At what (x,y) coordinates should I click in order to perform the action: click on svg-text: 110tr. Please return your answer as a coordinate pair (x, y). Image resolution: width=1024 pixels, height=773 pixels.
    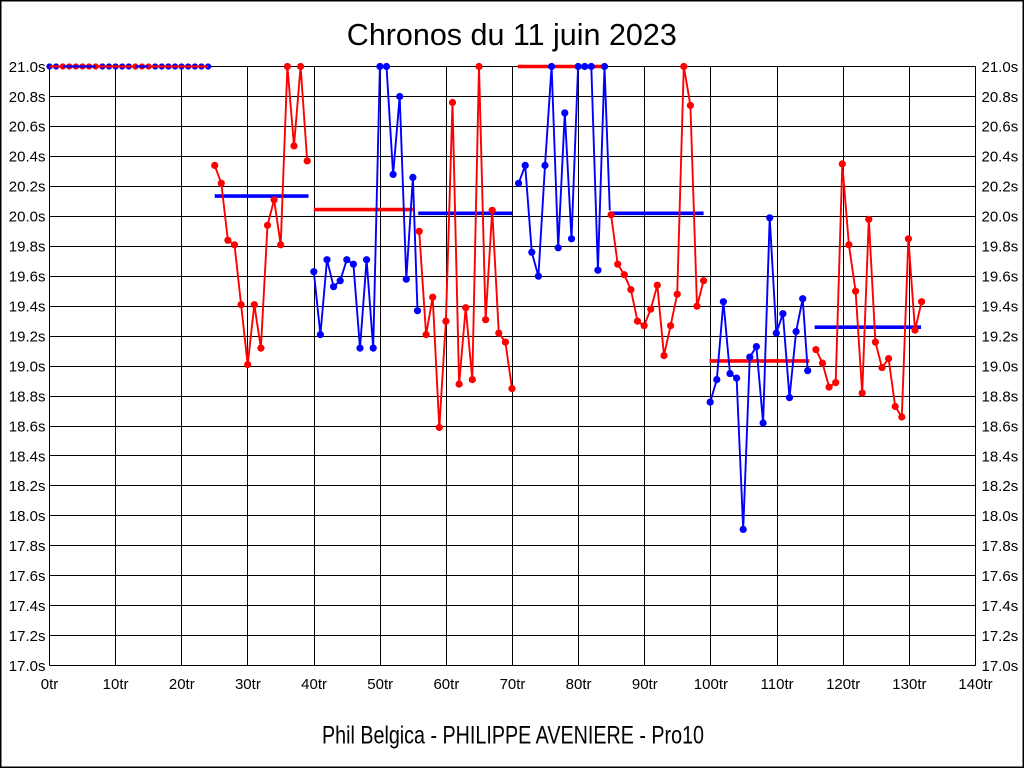
    Looking at the image, I should click on (777, 684).